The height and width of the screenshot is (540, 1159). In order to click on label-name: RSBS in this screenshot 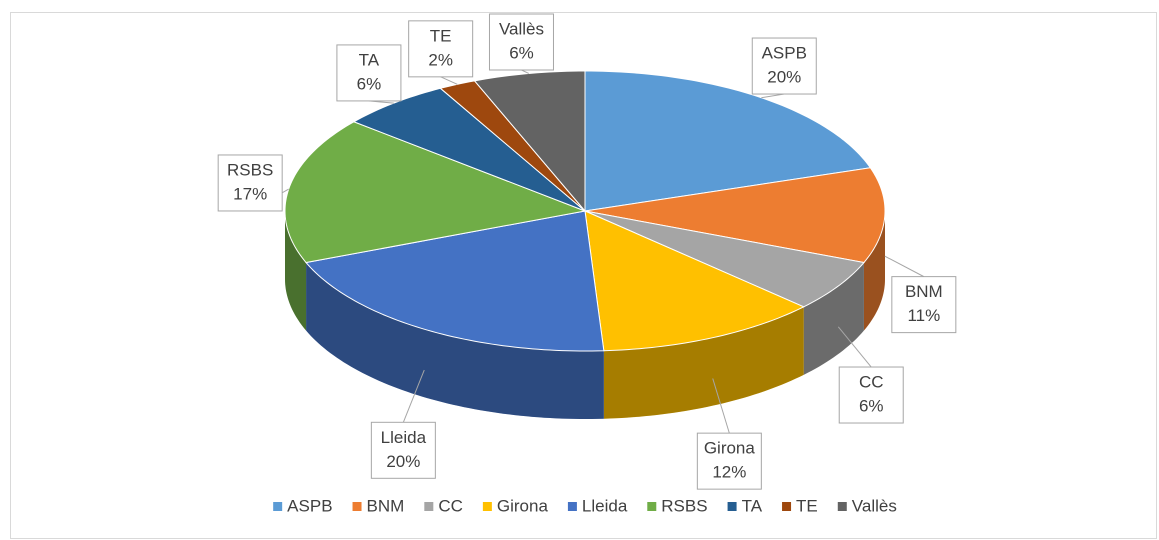, I will do `click(250, 169)`.